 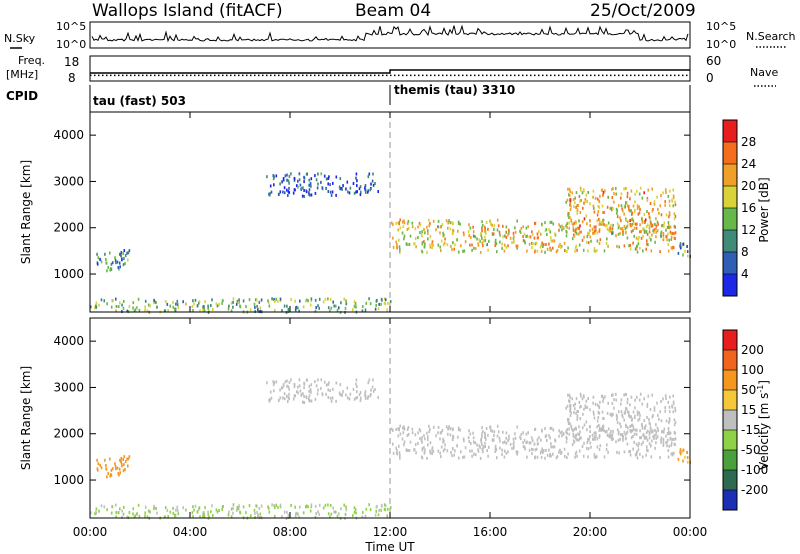 I want to click on freq-frame, so click(x=390, y=68).